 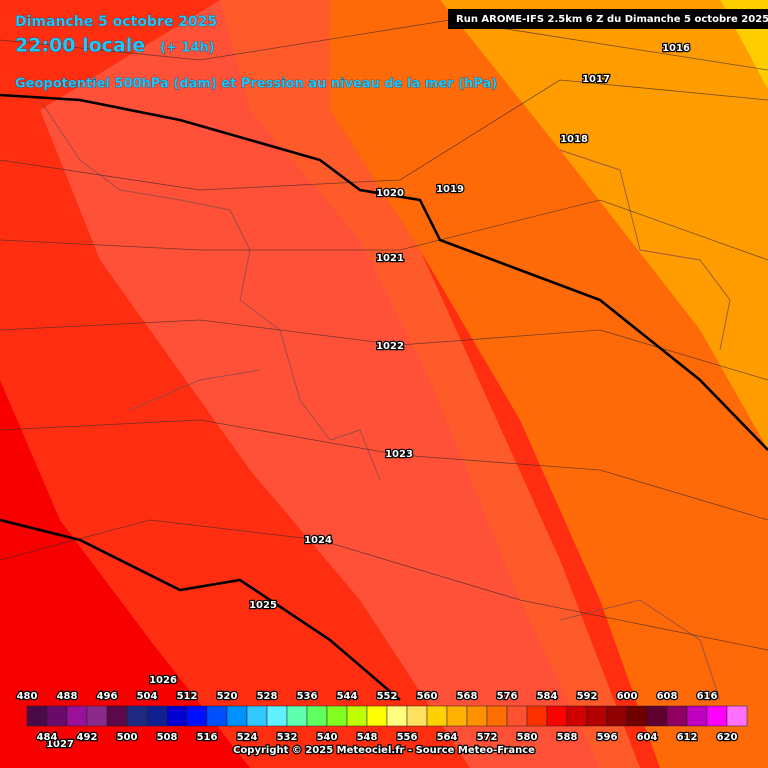 I want to click on legend-label: 508, so click(x=167, y=737).